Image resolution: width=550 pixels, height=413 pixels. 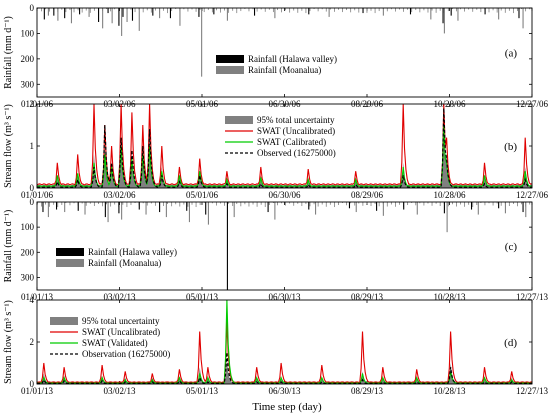 What do you see at coordinates (126, 354) in the screenshot?
I see `legend-label: Observation (16275000)` at bounding box center [126, 354].